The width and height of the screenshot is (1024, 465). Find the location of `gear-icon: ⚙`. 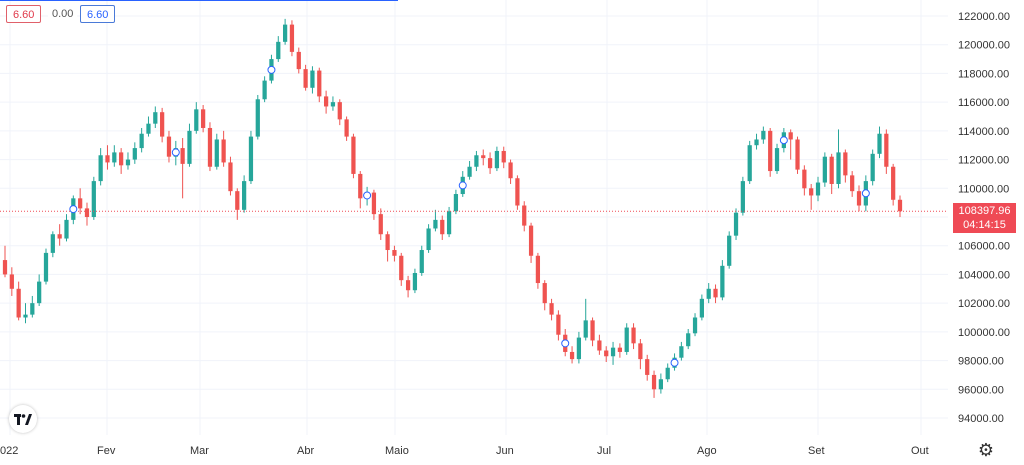

gear-icon: ⚙ is located at coordinates (986, 450).